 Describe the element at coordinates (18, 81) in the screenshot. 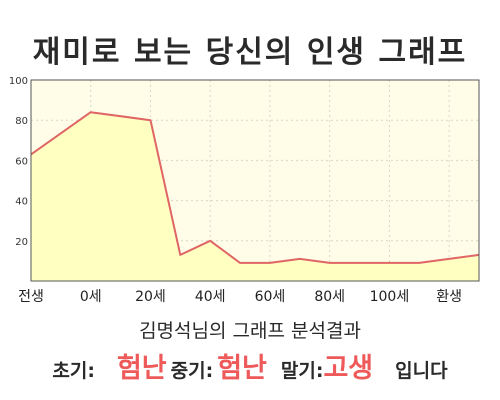

I see `y-tick-label: 100` at that location.